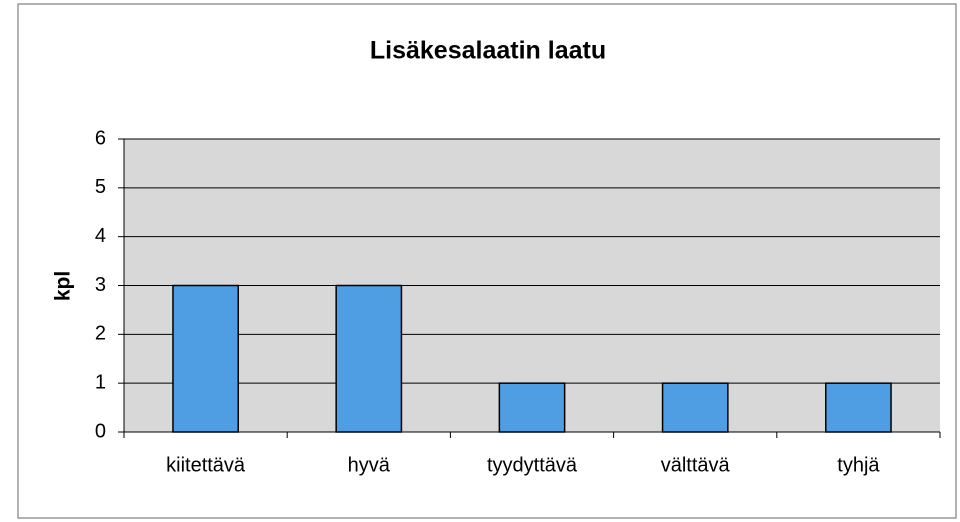 This screenshot has height=522, width=960. Describe the element at coordinates (100, 187) in the screenshot. I see `y-tick-label: 5` at that location.